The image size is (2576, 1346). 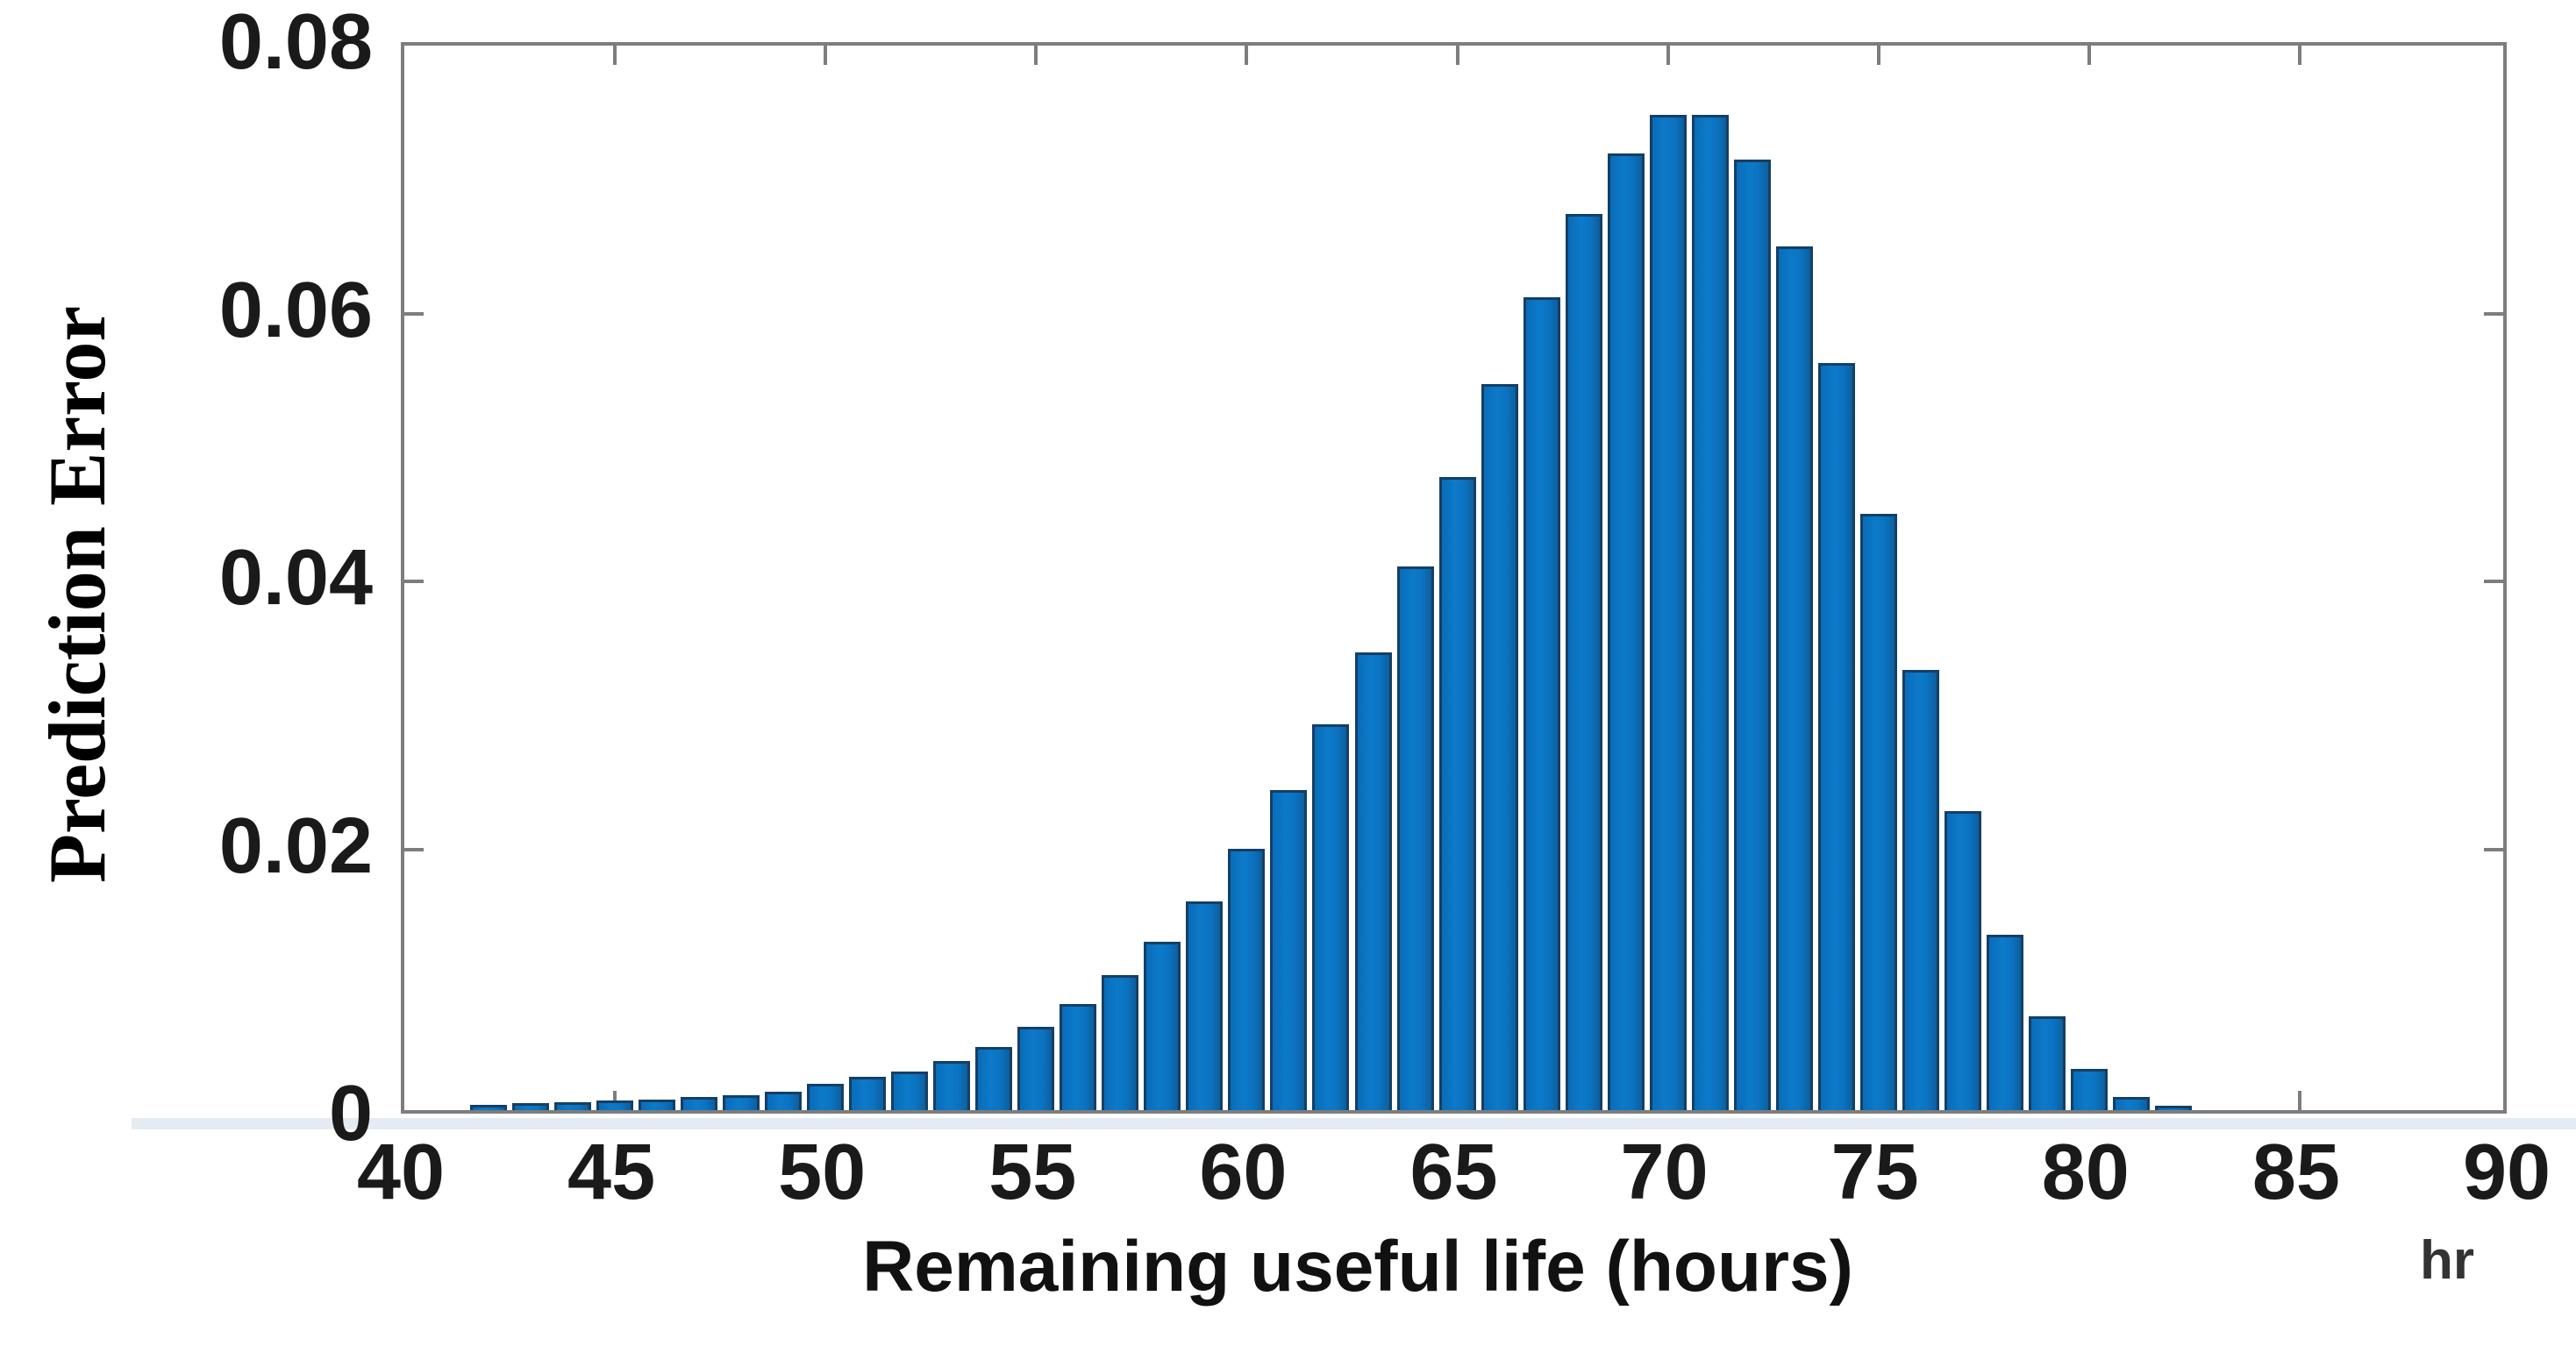 I want to click on x-tick-label-85: 85, so click(x=2295, y=1172).